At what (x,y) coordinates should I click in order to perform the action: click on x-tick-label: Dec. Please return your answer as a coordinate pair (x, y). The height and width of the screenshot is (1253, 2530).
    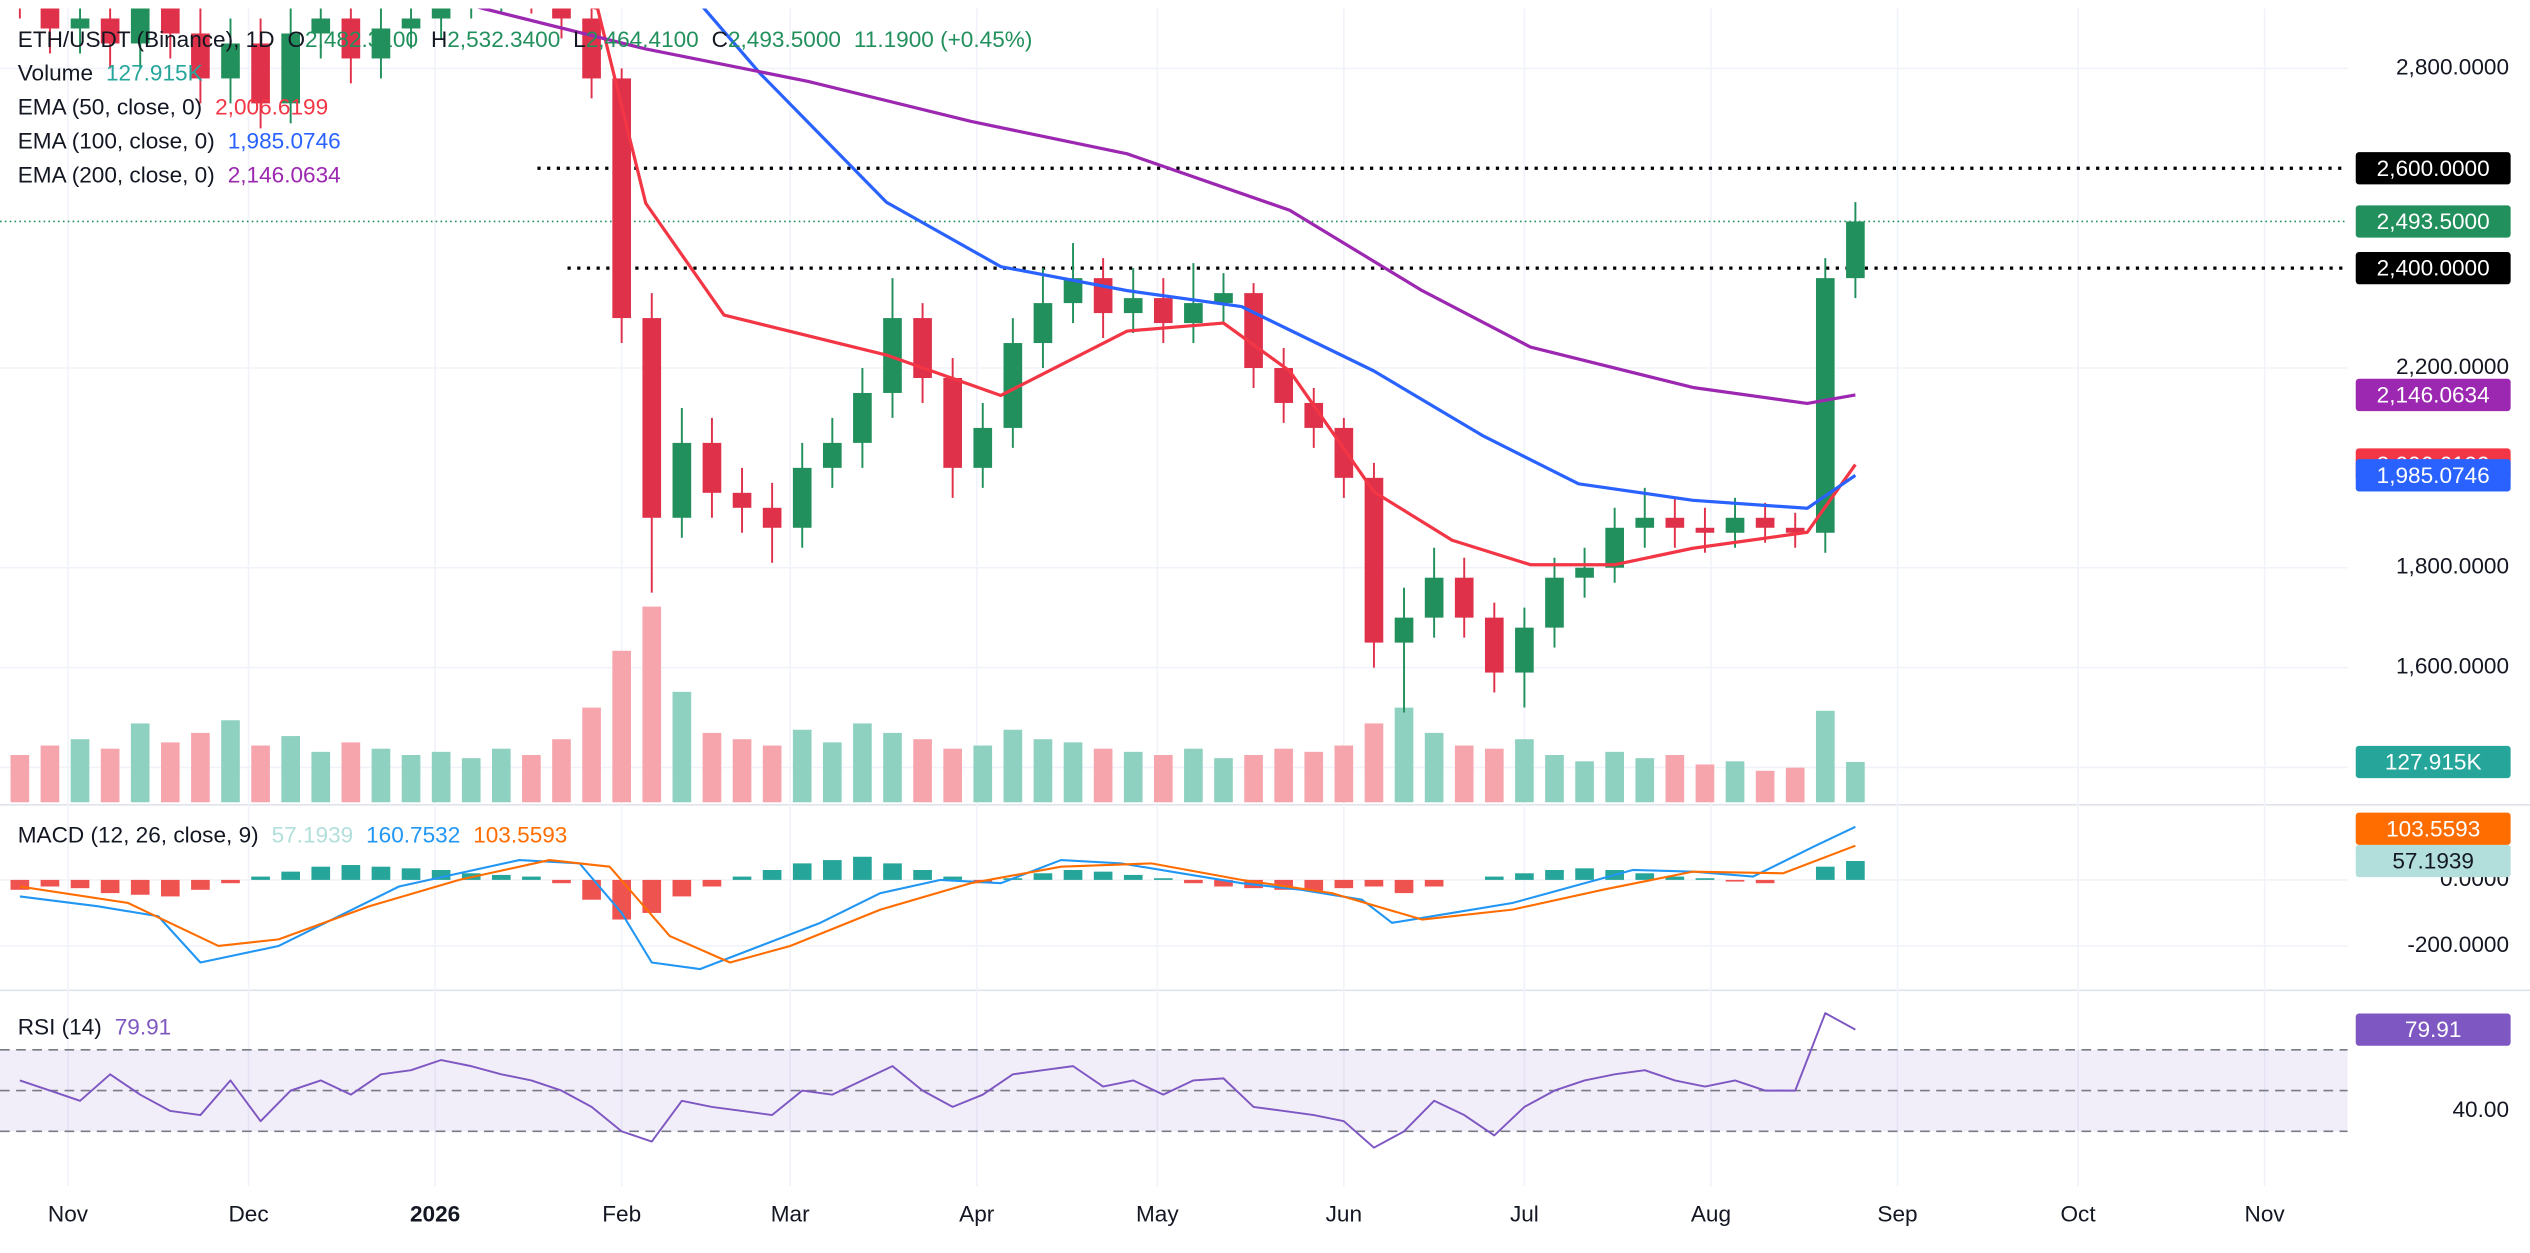
    Looking at the image, I should click on (248, 1213).